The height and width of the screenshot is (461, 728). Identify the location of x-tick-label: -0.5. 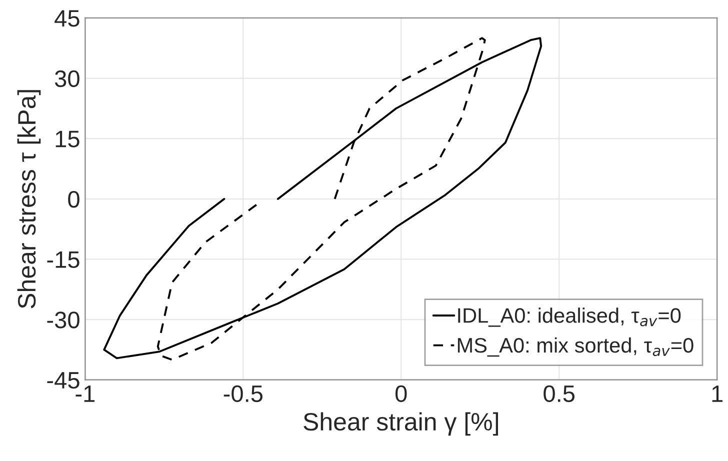
(243, 393).